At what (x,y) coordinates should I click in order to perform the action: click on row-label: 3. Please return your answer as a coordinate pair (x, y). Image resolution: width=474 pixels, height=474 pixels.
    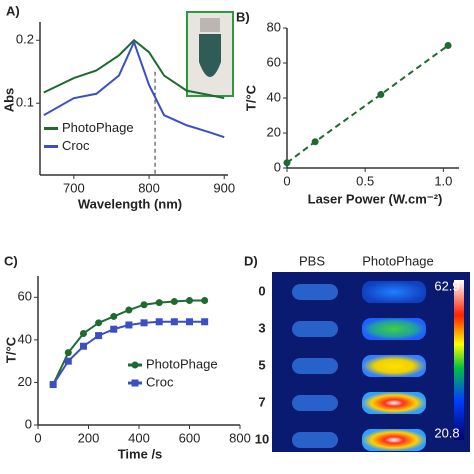
    Looking at the image, I should click on (261, 327).